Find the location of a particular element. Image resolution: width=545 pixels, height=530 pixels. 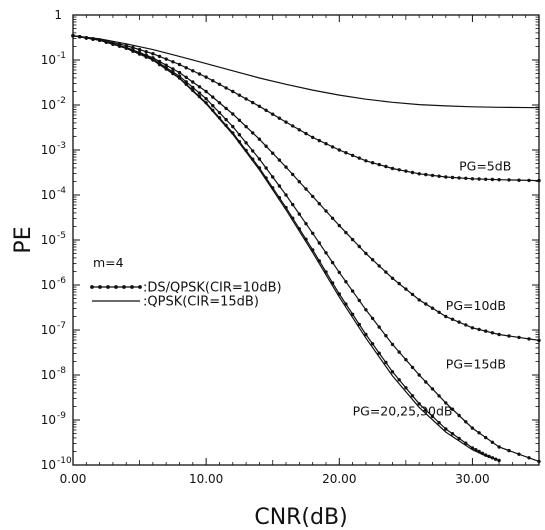

x-tick-label: 20.00 is located at coordinates (339, 479).